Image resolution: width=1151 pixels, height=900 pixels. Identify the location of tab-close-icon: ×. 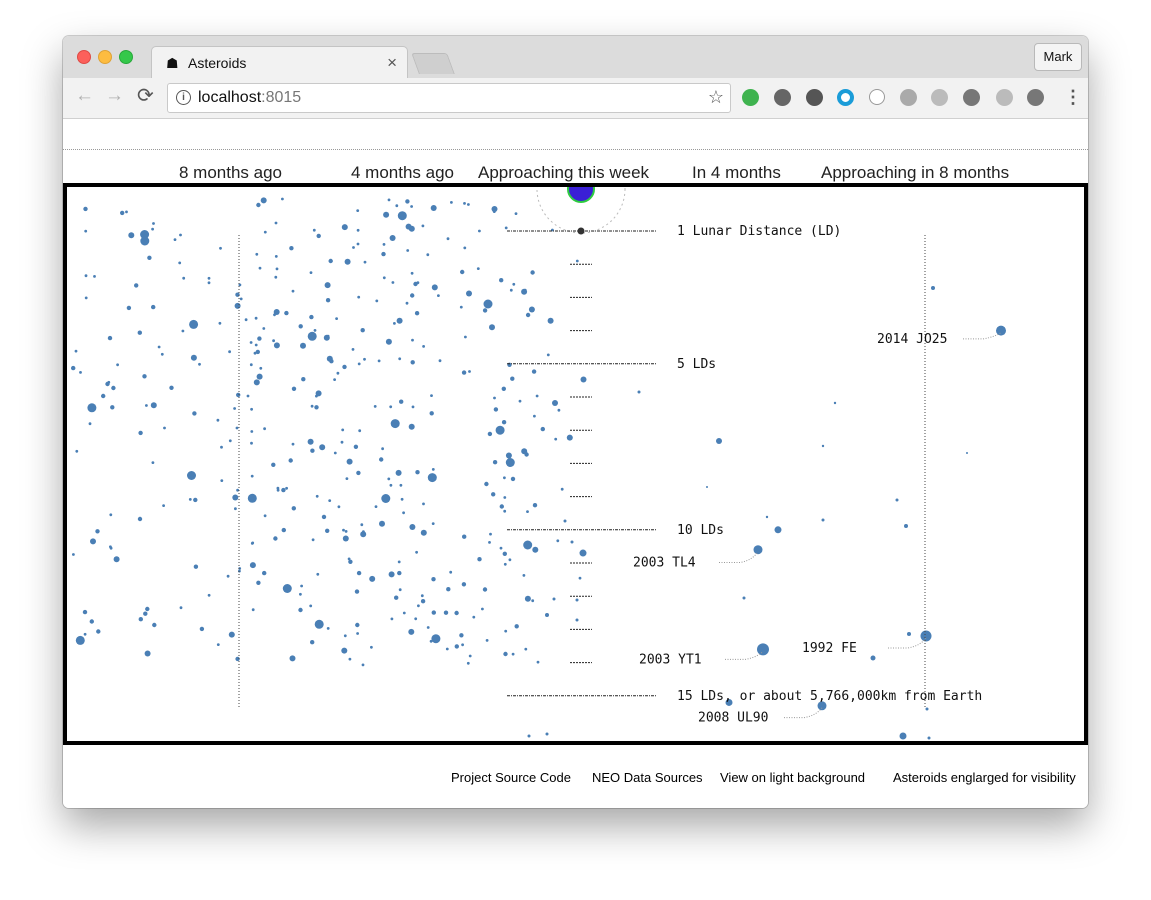
(392, 62).